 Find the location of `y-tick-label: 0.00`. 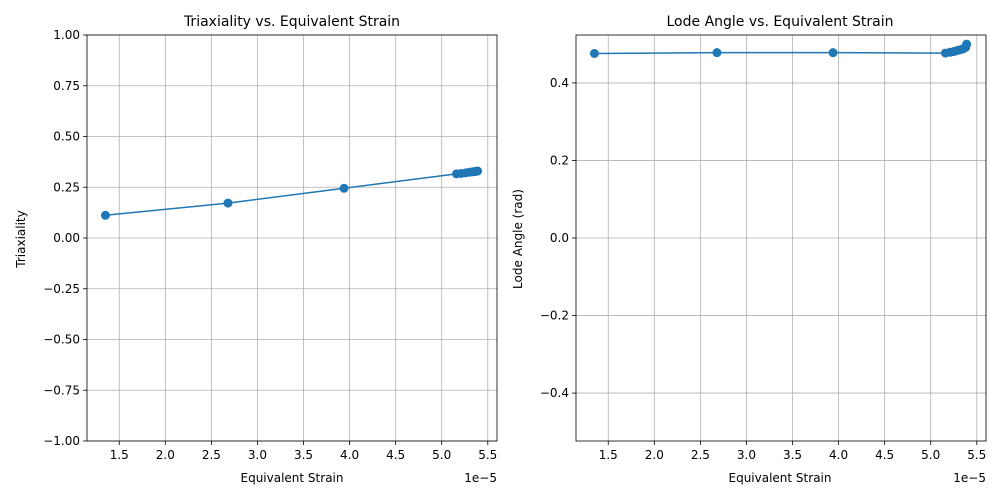

y-tick-label: 0.00 is located at coordinates (66, 238).